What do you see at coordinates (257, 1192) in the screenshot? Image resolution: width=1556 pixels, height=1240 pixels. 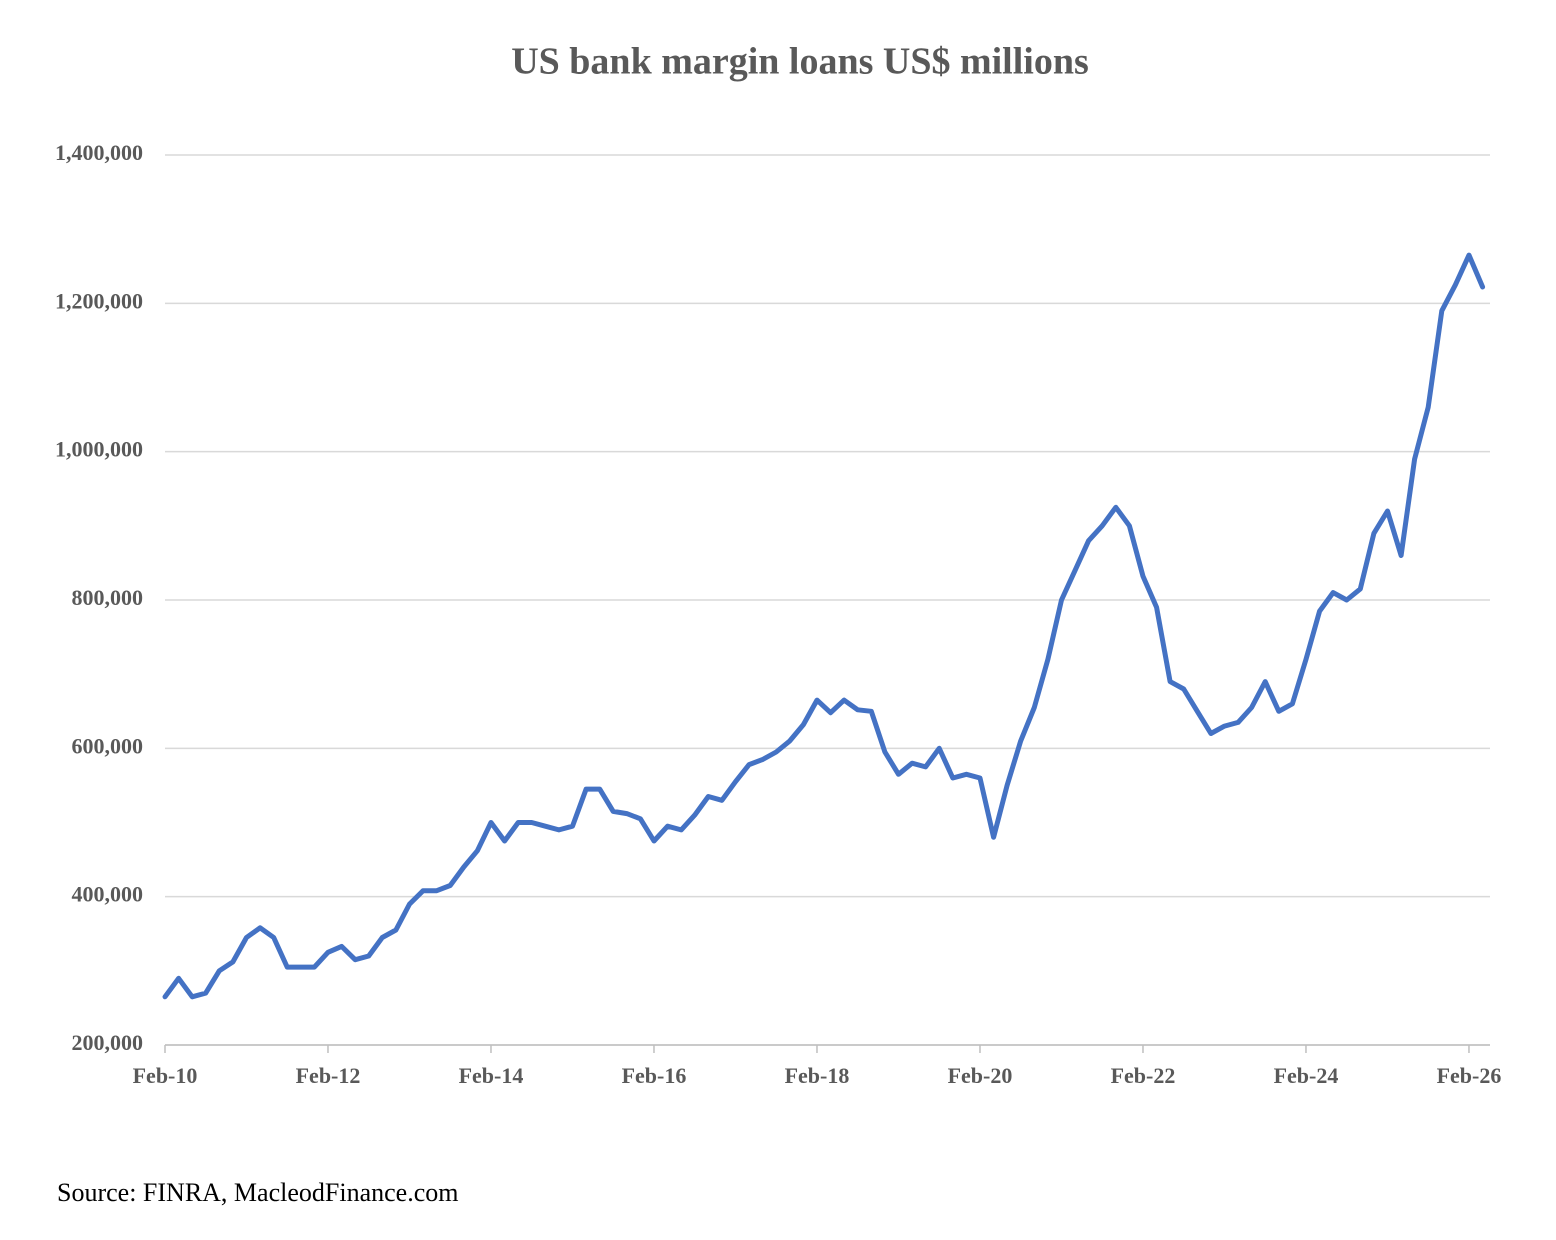 I see `source-note: Source: FINRA, MacleodFinance.com` at bounding box center [257, 1192].